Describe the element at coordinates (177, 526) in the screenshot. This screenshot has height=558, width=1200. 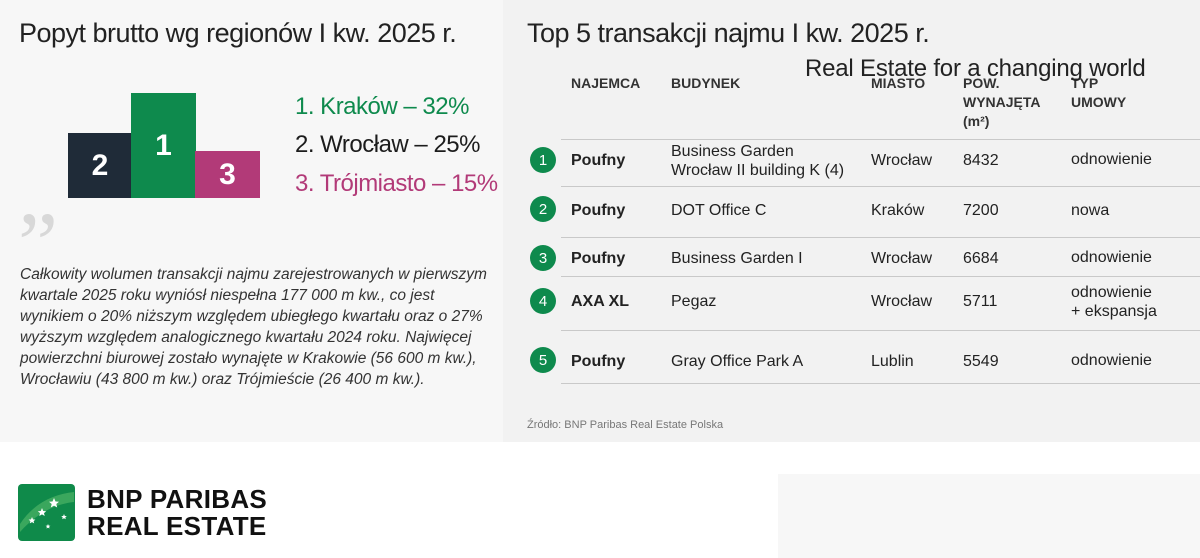
I see `brand-line2: REAL ESTATE` at that location.